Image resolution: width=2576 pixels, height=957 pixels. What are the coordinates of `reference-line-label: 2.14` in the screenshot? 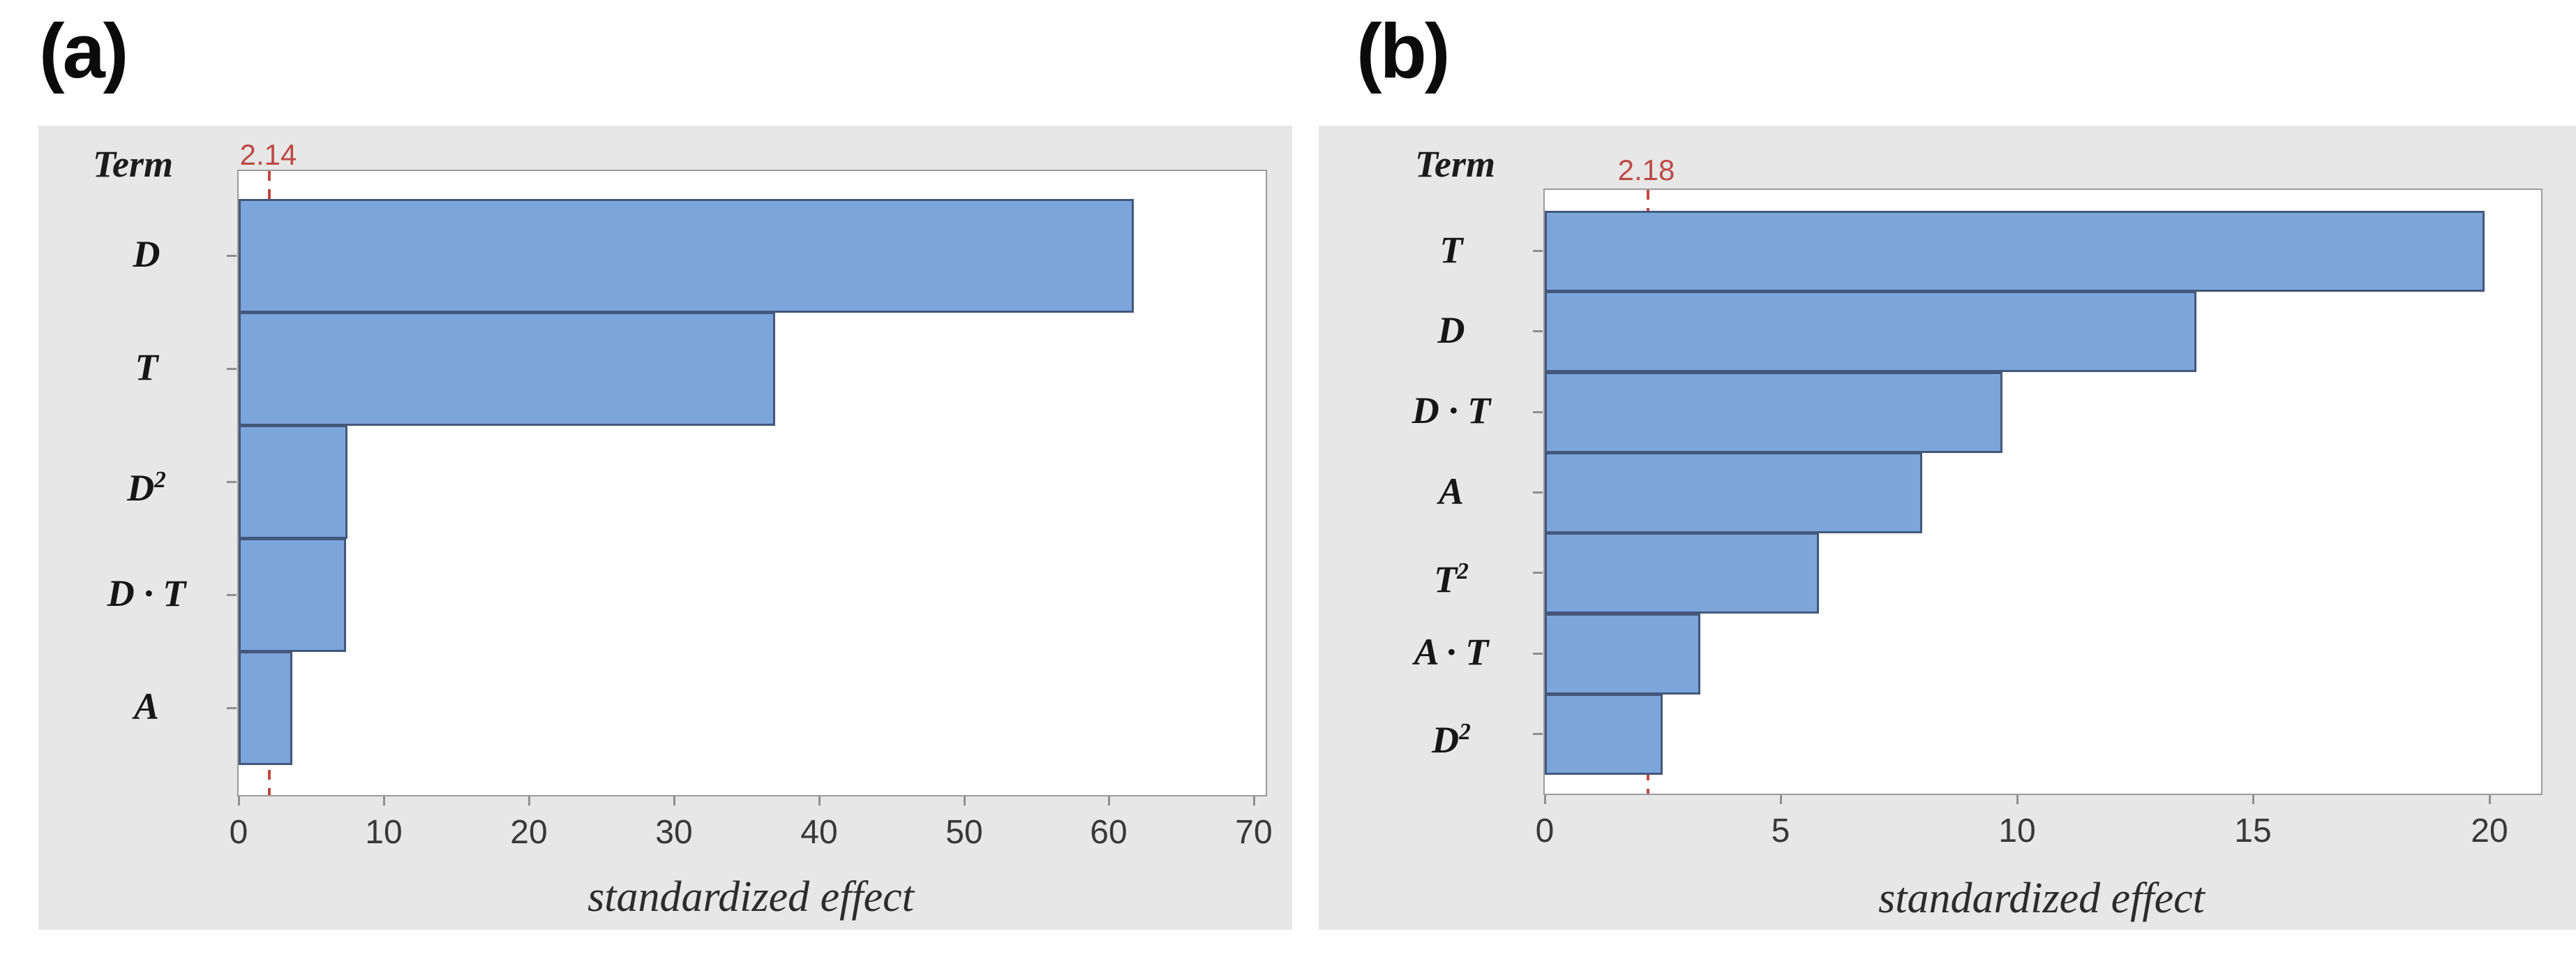 It's located at (268, 154).